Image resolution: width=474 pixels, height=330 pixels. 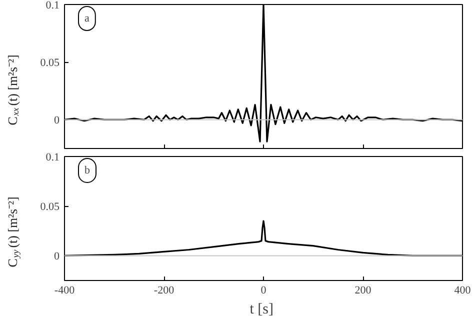 What do you see at coordinates (87, 18) in the screenshot?
I see `annotation: a` at bounding box center [87, 18].